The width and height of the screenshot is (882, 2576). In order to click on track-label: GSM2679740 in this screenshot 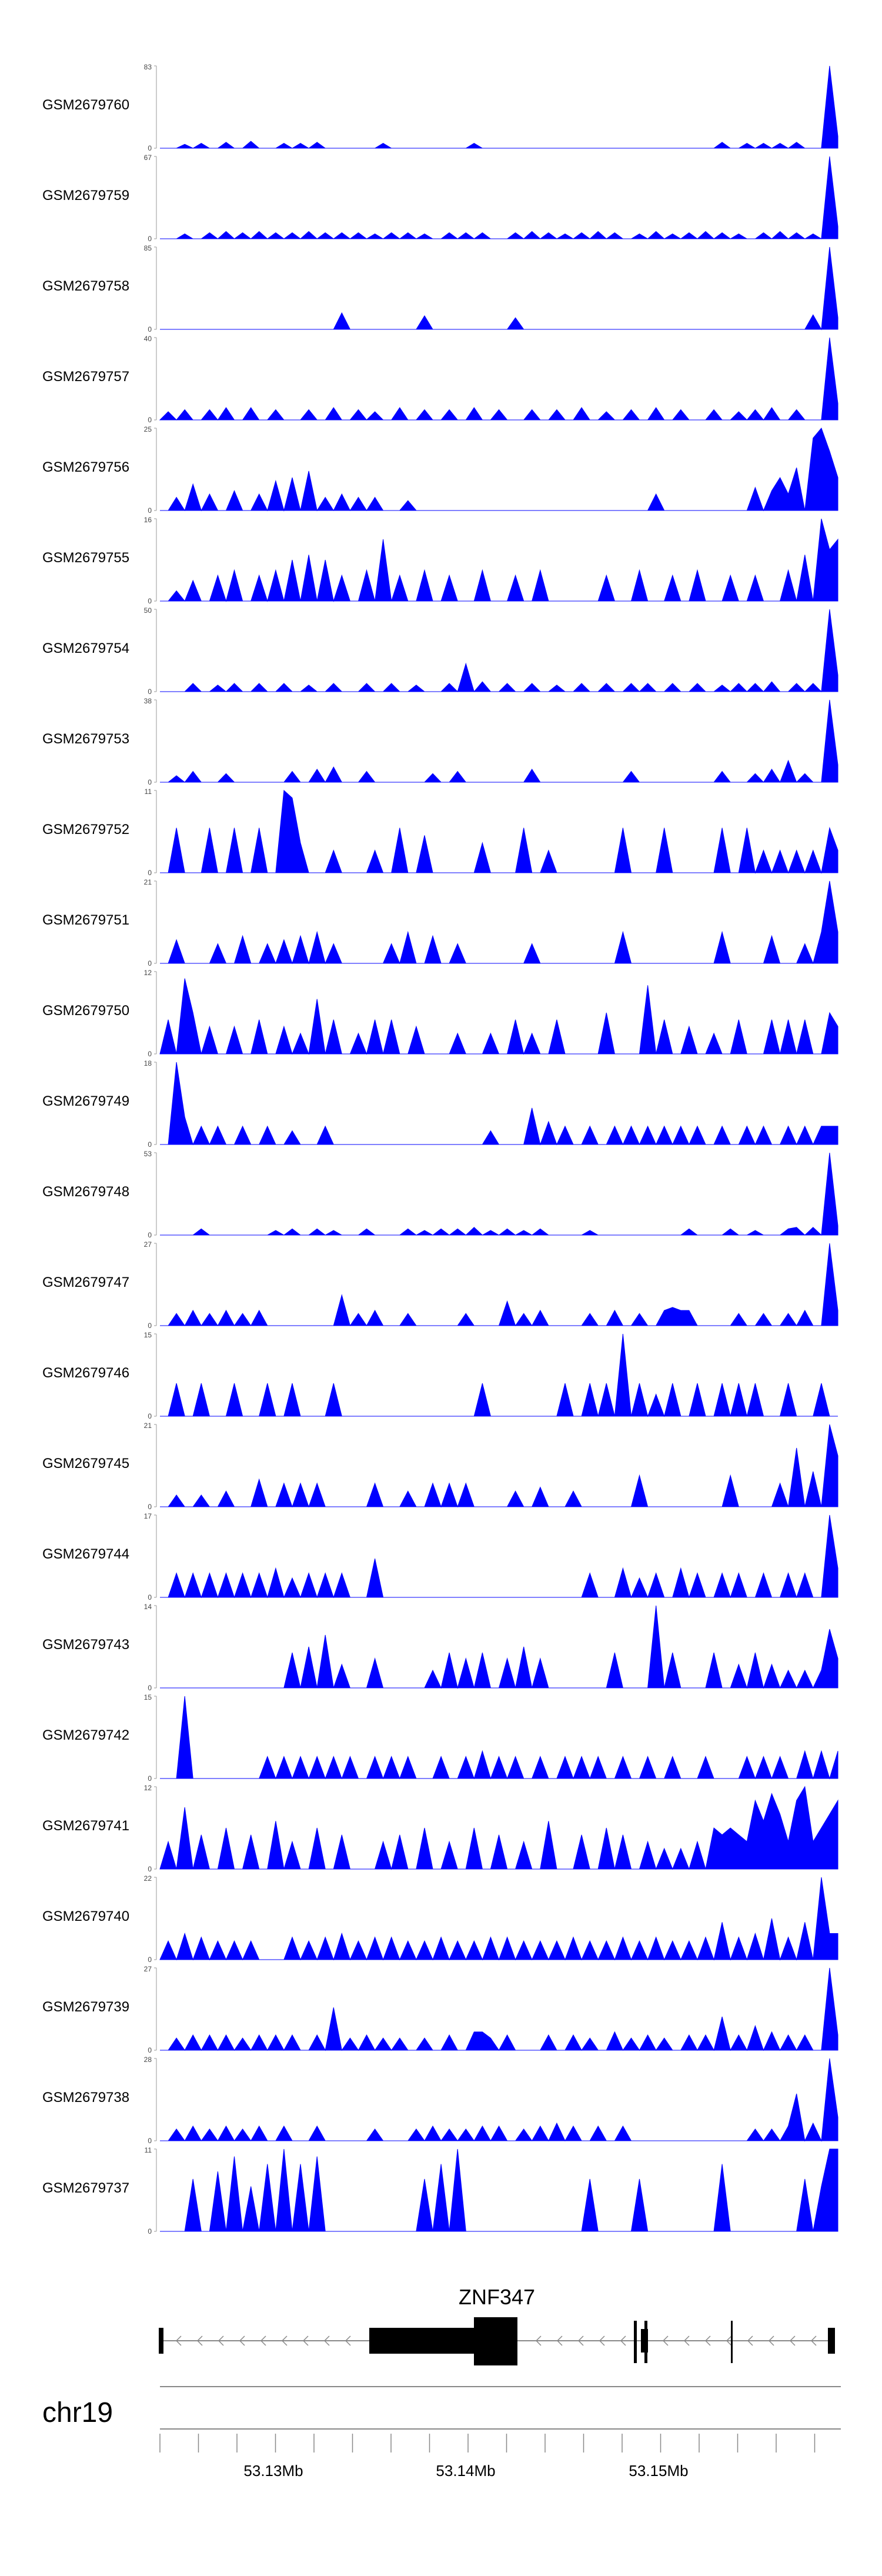, I will do `click(85, 1916)`.